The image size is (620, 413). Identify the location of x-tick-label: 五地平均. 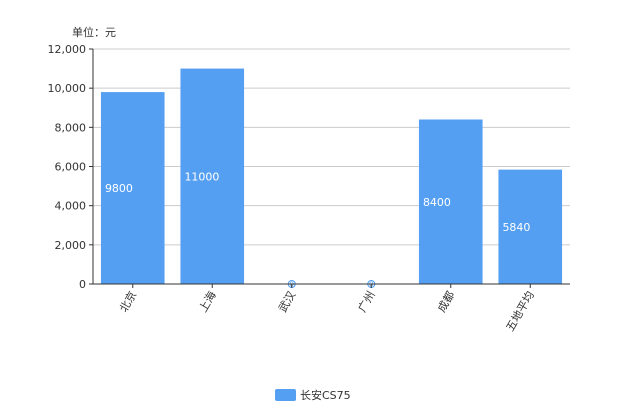
(520, 311).